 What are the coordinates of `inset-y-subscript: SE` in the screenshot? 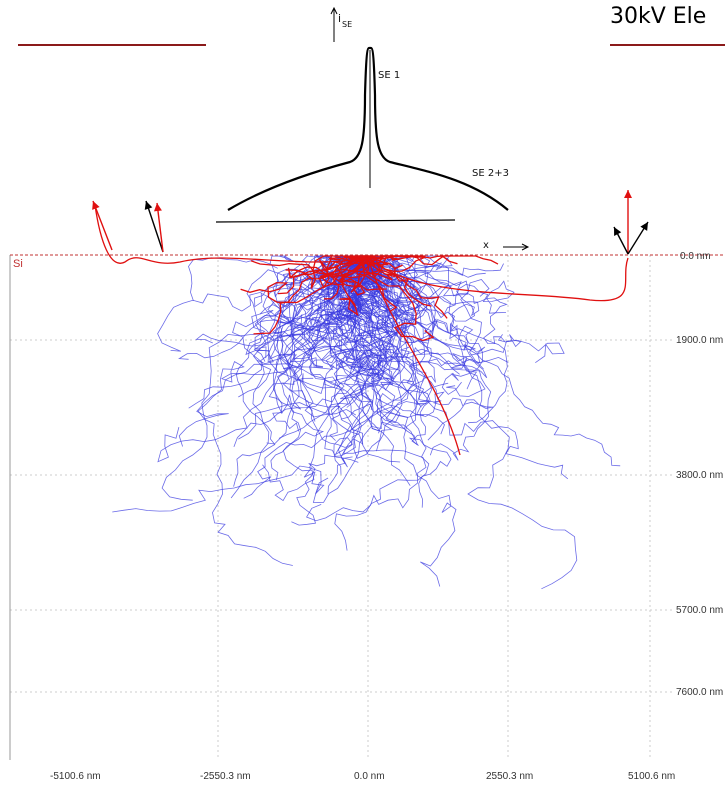 It's located at (347, 24).